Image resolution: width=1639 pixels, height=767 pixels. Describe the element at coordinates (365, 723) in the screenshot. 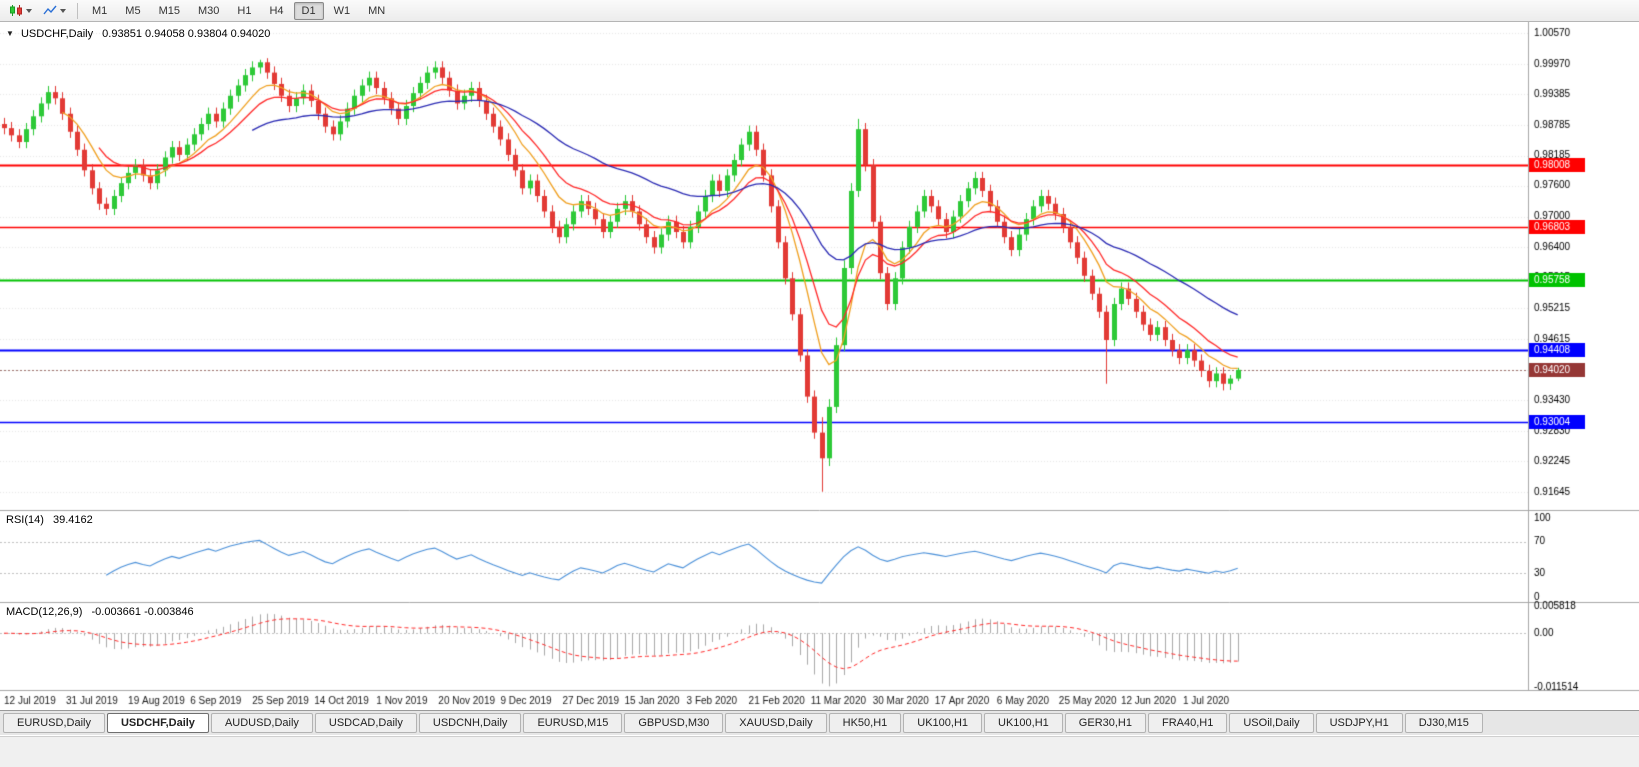

I see `tab-usdcad-daily: USDCAD,Daily` at that location.